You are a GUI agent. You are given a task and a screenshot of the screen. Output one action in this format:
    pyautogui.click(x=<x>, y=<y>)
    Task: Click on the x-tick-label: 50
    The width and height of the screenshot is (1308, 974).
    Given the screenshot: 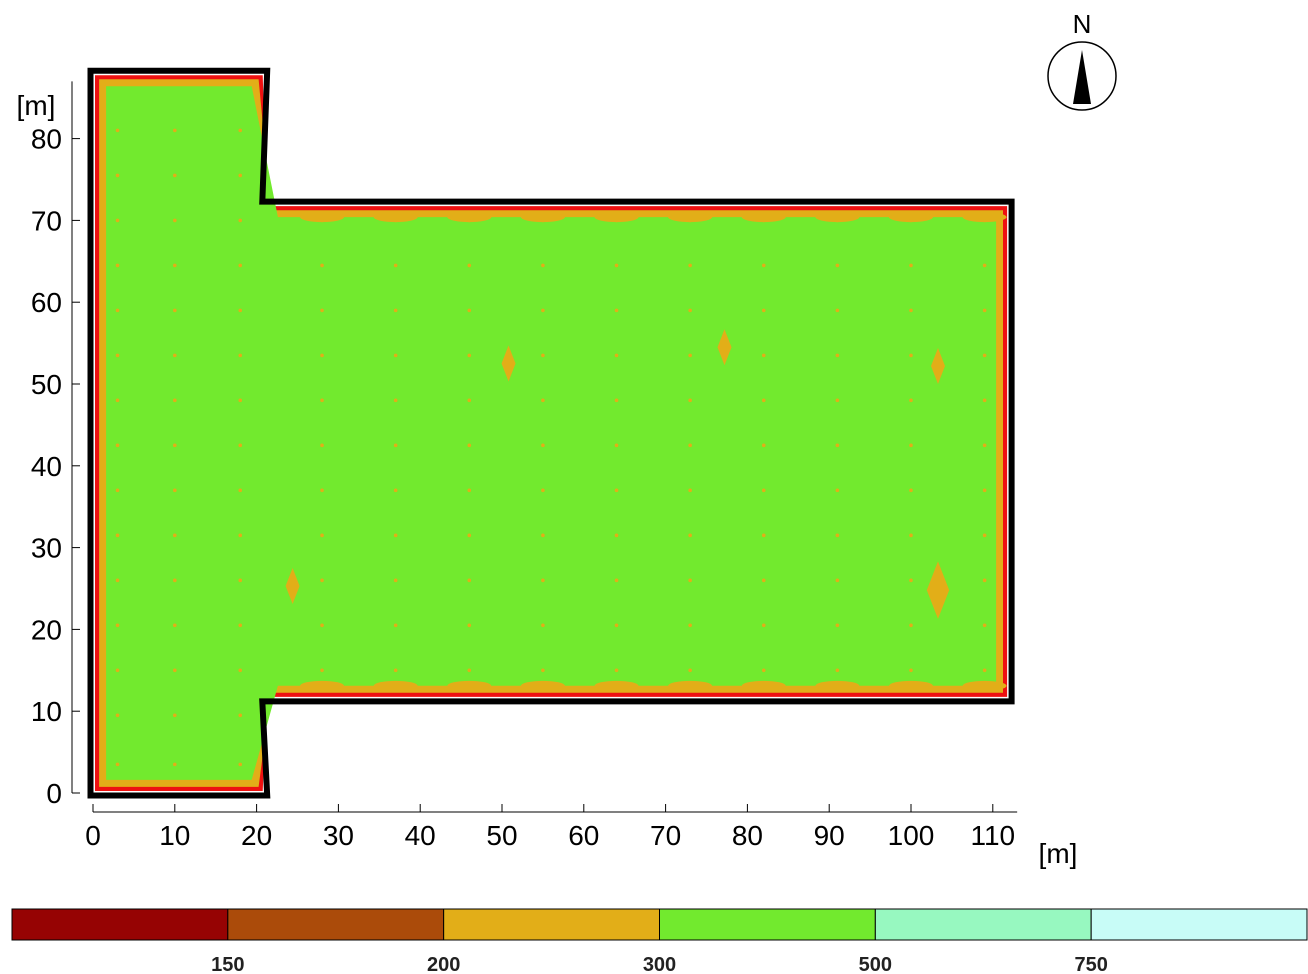 What is the action you would take?
    pyautogui.click(x=501, y=835)
    